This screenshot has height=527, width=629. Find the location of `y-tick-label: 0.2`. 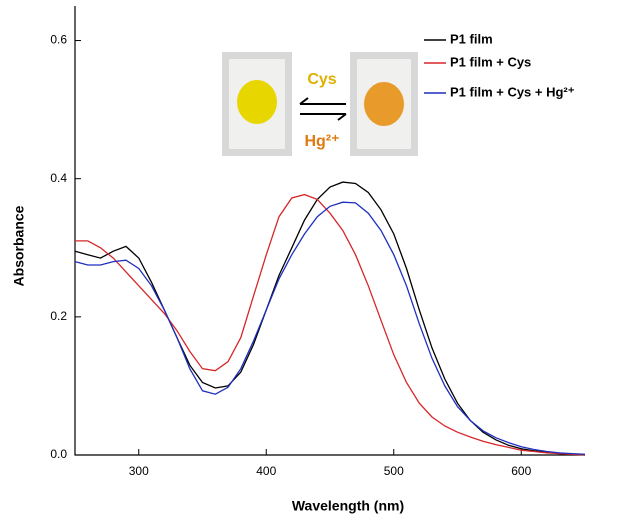

y-tick-label: 0.2 is located at coordinates (58, 316).